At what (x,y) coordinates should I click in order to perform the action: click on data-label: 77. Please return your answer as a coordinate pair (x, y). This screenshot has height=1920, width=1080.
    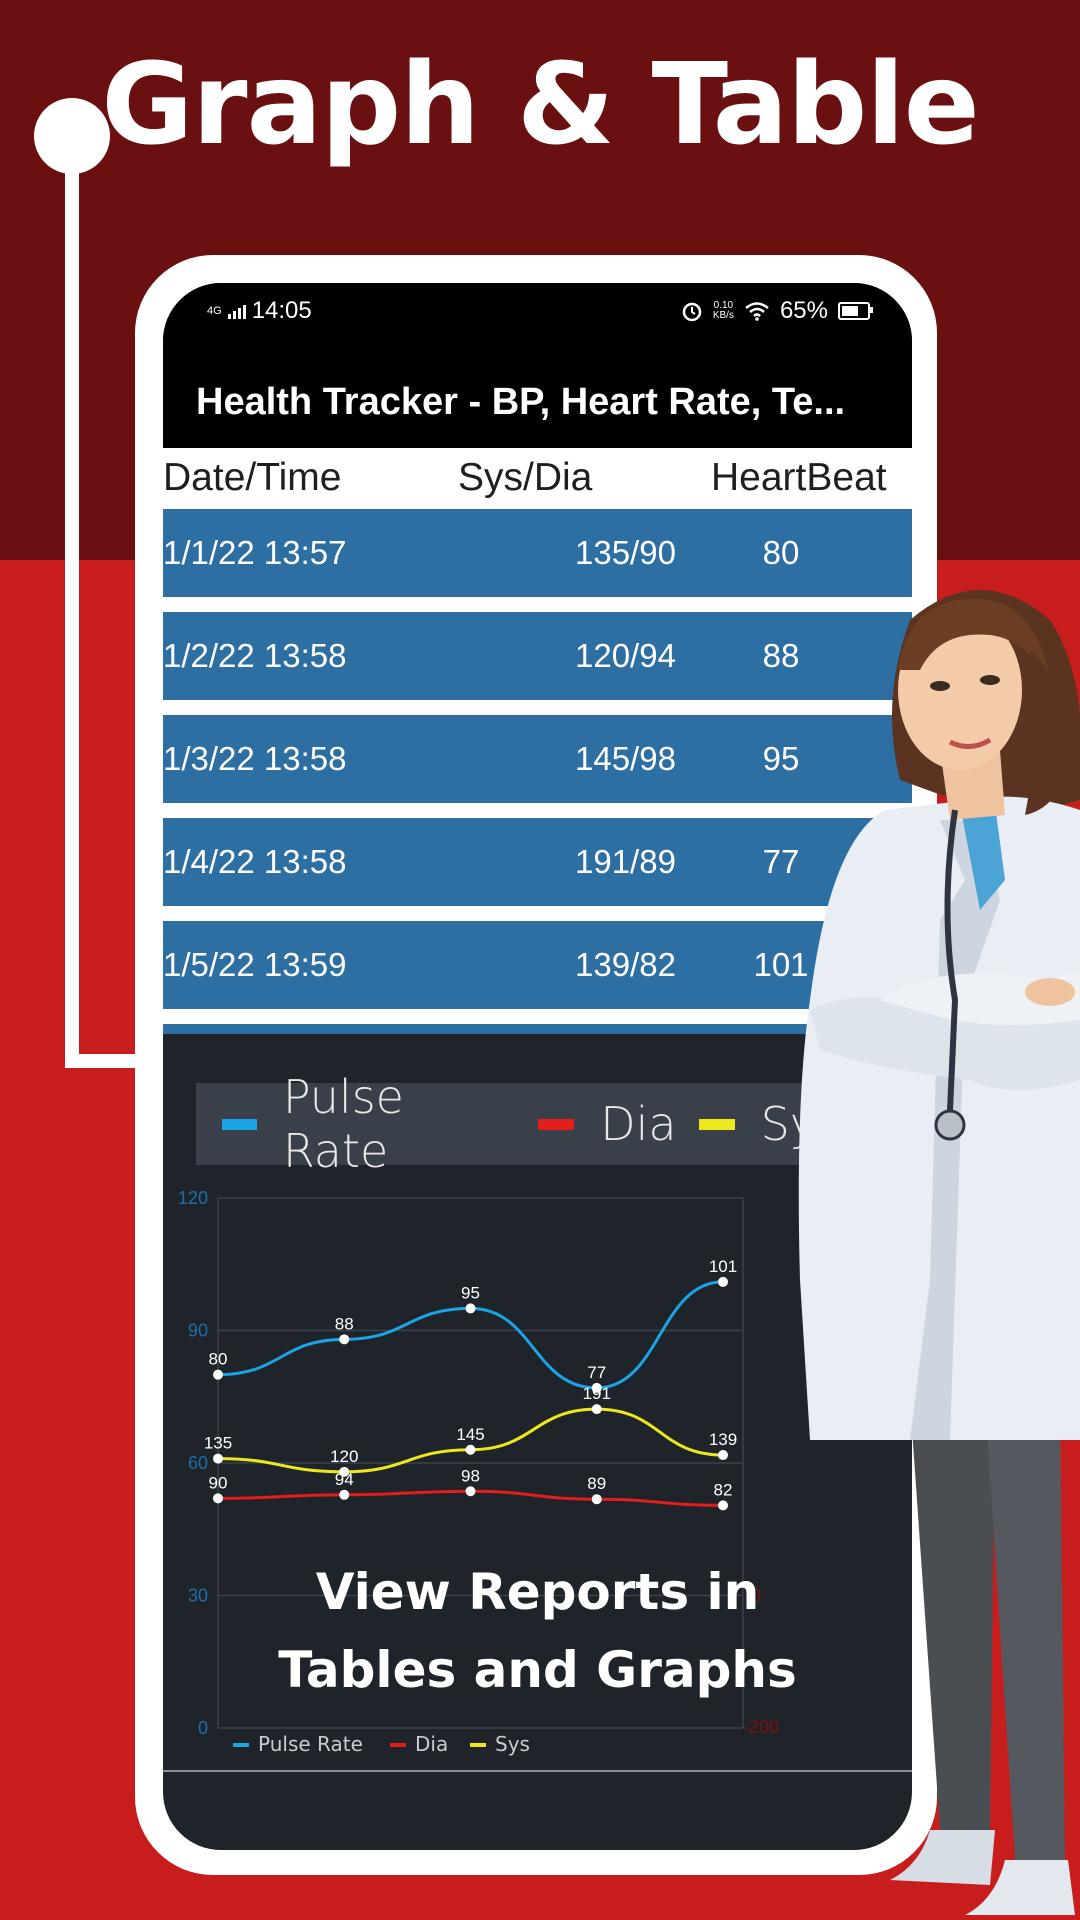
    Looking at the image, I should click on (596, 1372).